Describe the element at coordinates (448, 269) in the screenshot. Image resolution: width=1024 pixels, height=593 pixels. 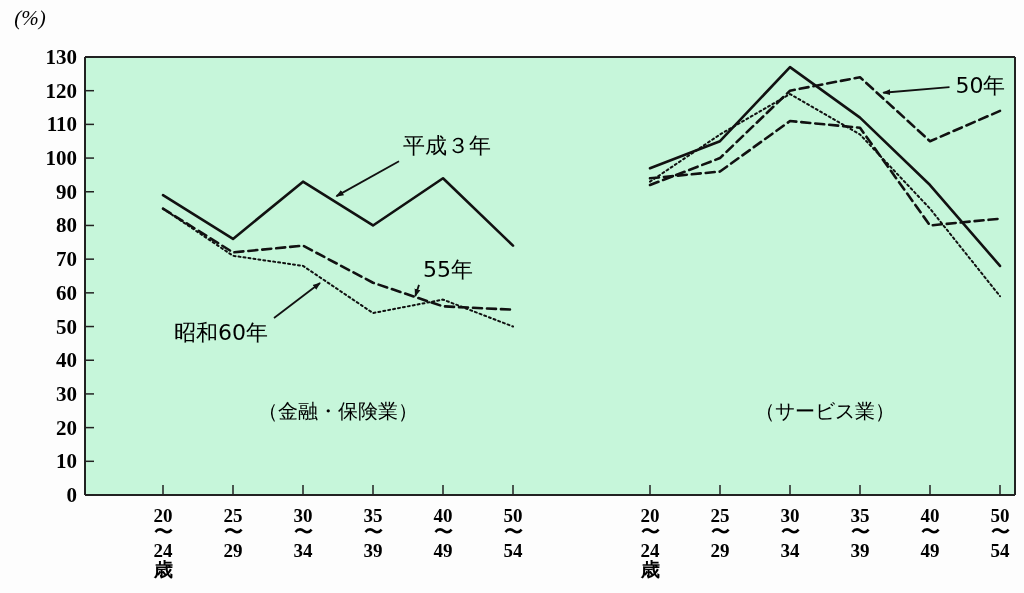
I see `series-label: 55年` at that location.